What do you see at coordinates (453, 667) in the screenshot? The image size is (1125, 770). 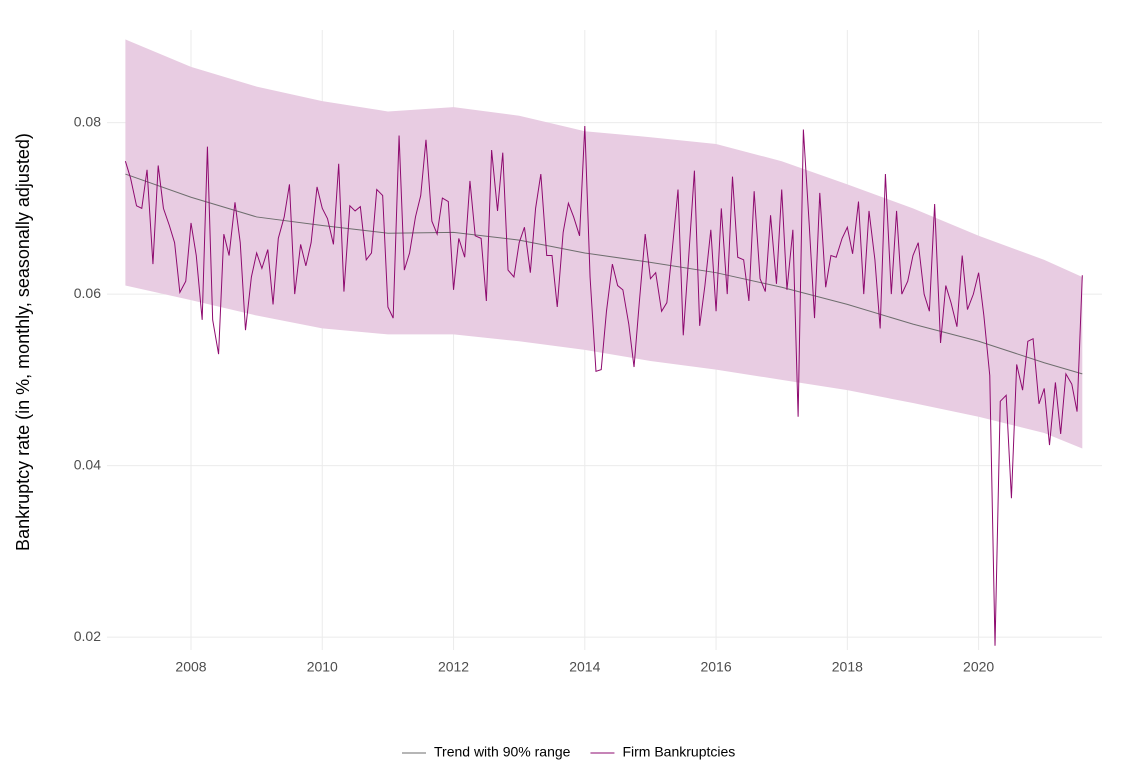 I see `x-tick-label: 2012` at bounding box center [453, 667].